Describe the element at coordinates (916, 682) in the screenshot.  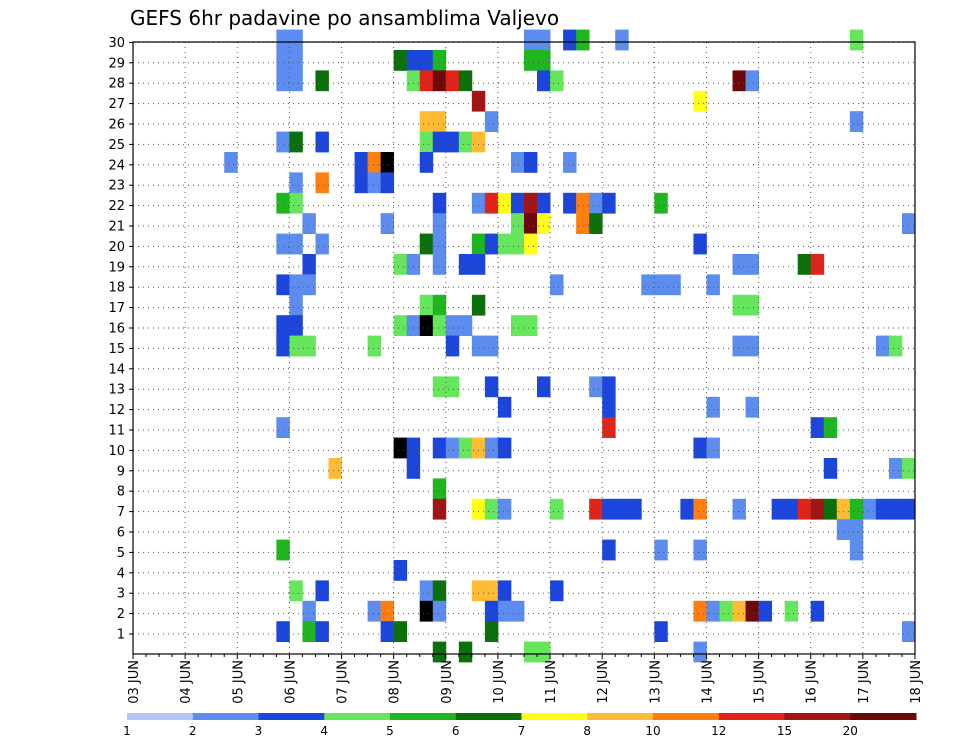
I see `x-tick-label: 18 JUN` at that location.